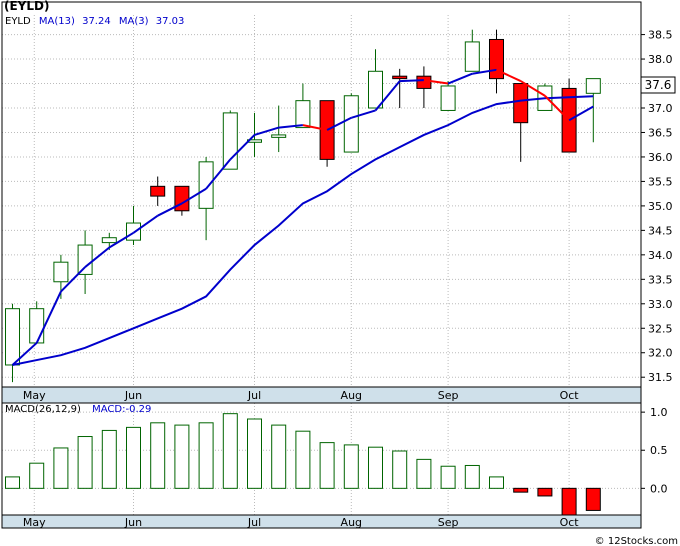 Image resolution: width=680 pixels, height=546 pixels. What do you see at coordinates (660, 59) in the screenshot?
I see `price-tick-label: 38.0` at bounding box center [660, 59].